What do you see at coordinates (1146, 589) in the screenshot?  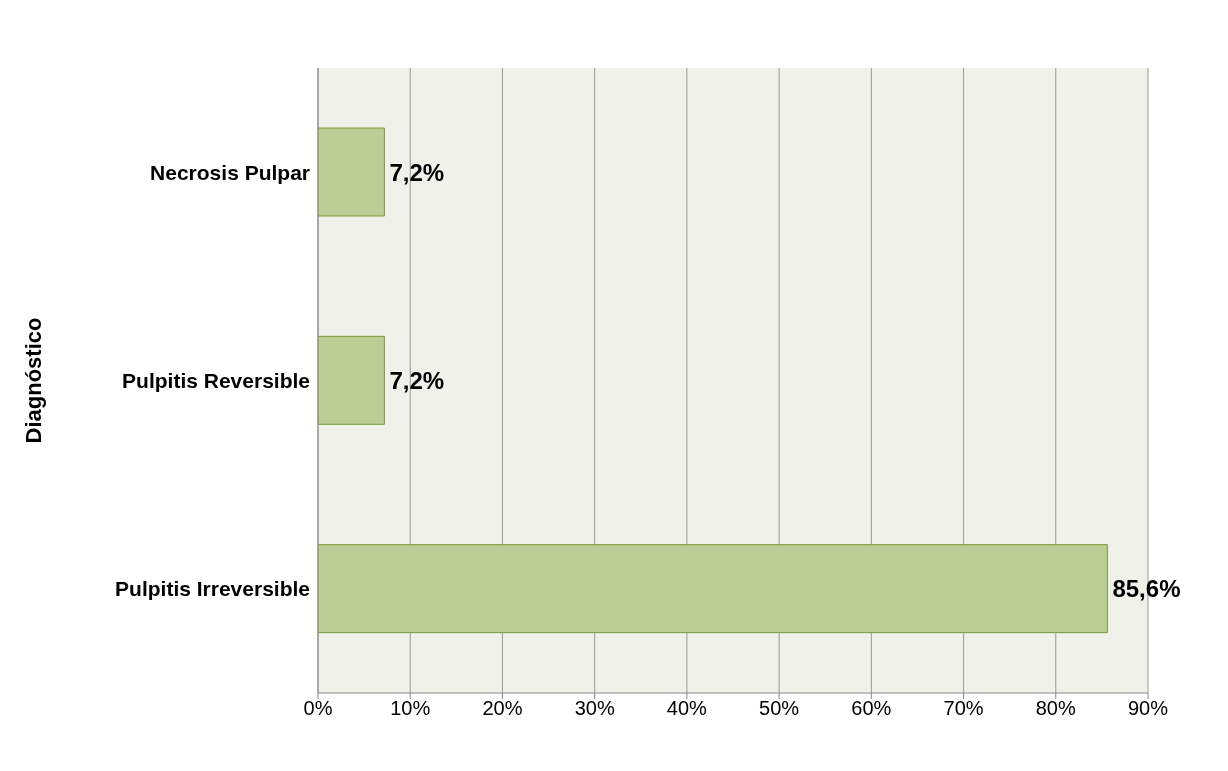 I see `data-label: 85,6%` at bounding box center [1146, 589].